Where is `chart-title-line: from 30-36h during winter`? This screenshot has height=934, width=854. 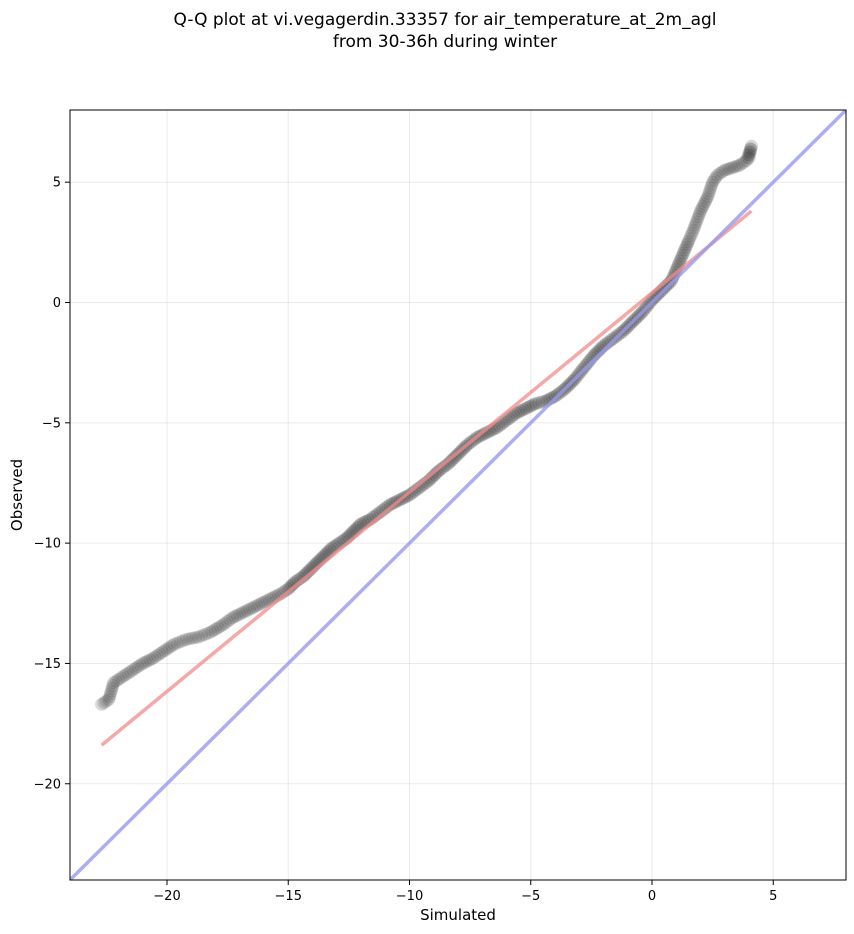
chart-title-line: from 30-36h during winter is located at coordinates (445, 42).